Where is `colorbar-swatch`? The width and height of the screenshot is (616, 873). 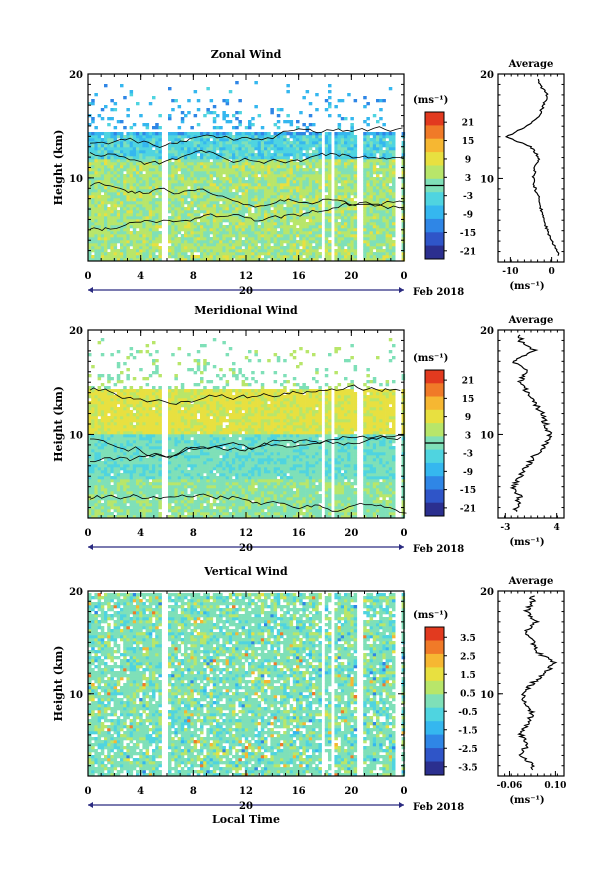
colorbar-swatch is located at coordinates (434, 212).